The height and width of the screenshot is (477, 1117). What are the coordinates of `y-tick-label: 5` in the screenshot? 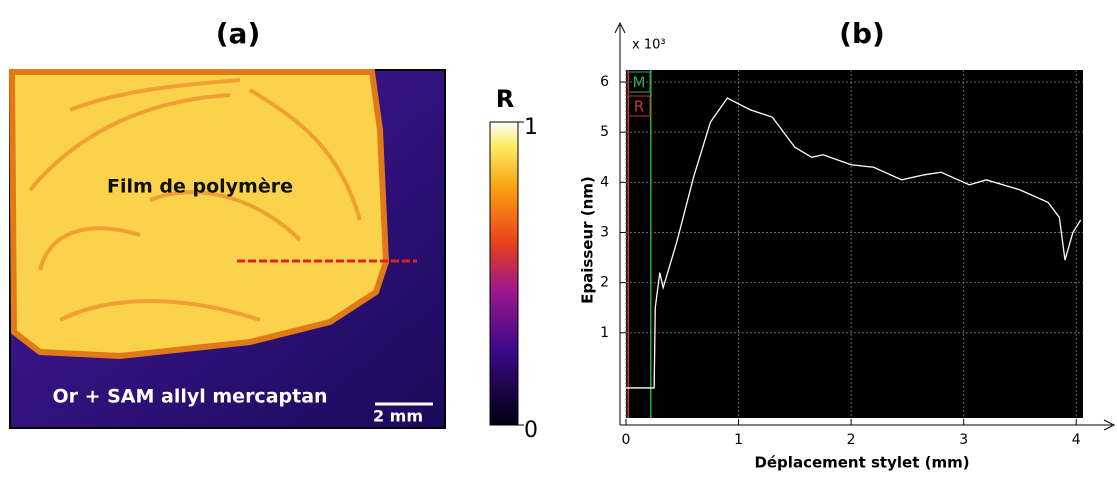 It's located at (604, 132).